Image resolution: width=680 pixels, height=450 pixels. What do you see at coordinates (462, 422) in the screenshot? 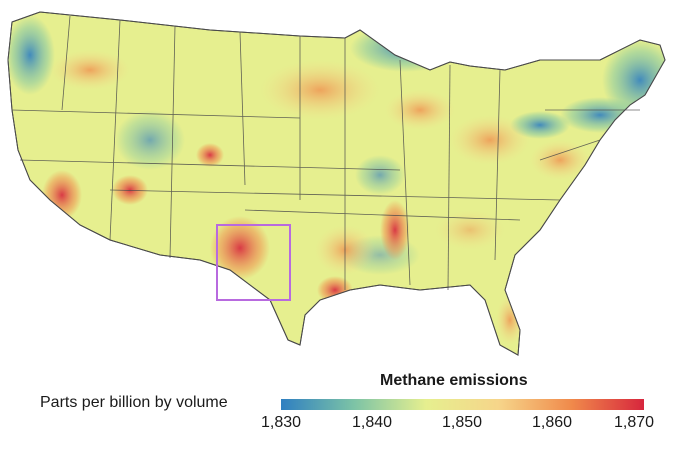
I see `legend-tick: 1,850` at bounding box center [462, 422].